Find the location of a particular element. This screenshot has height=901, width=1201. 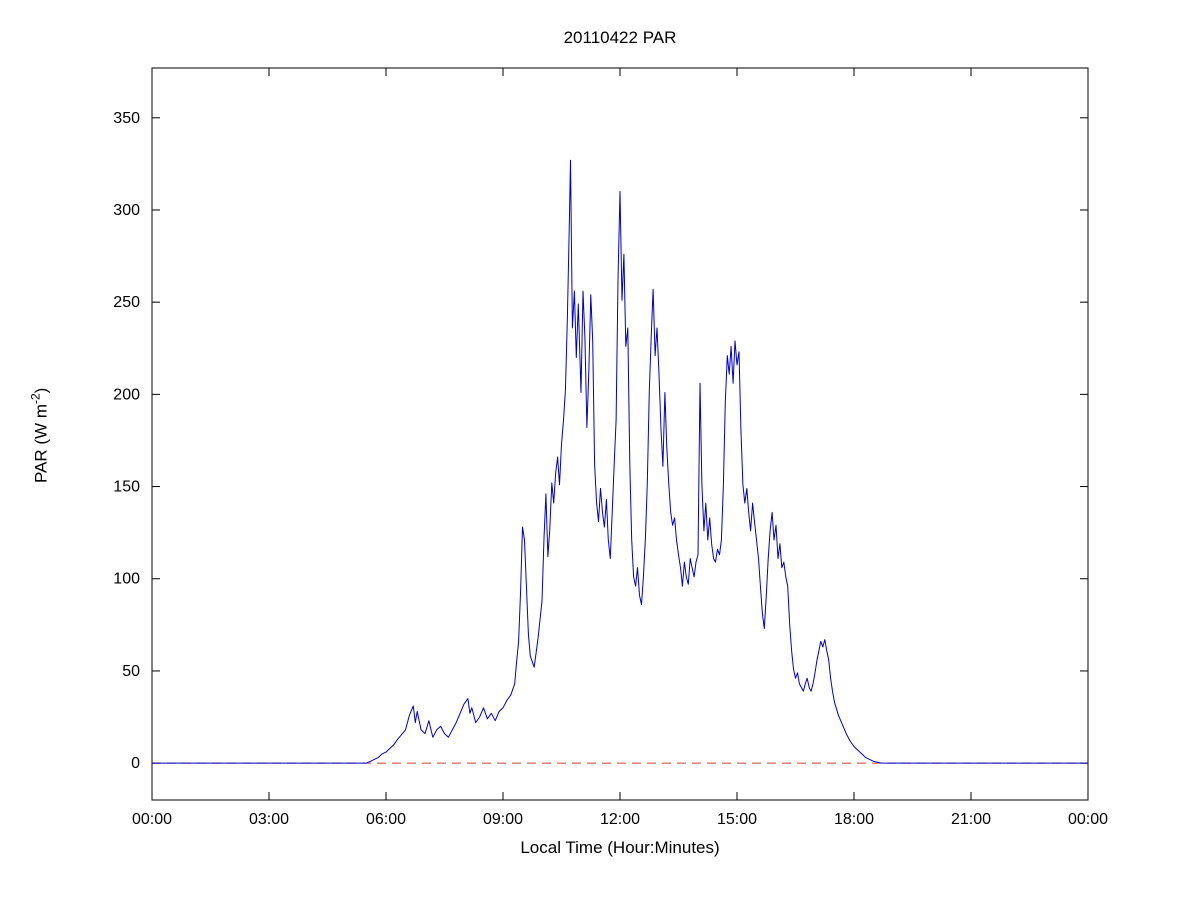

y-tick-label: 200 is located at coordinates (126, 394).